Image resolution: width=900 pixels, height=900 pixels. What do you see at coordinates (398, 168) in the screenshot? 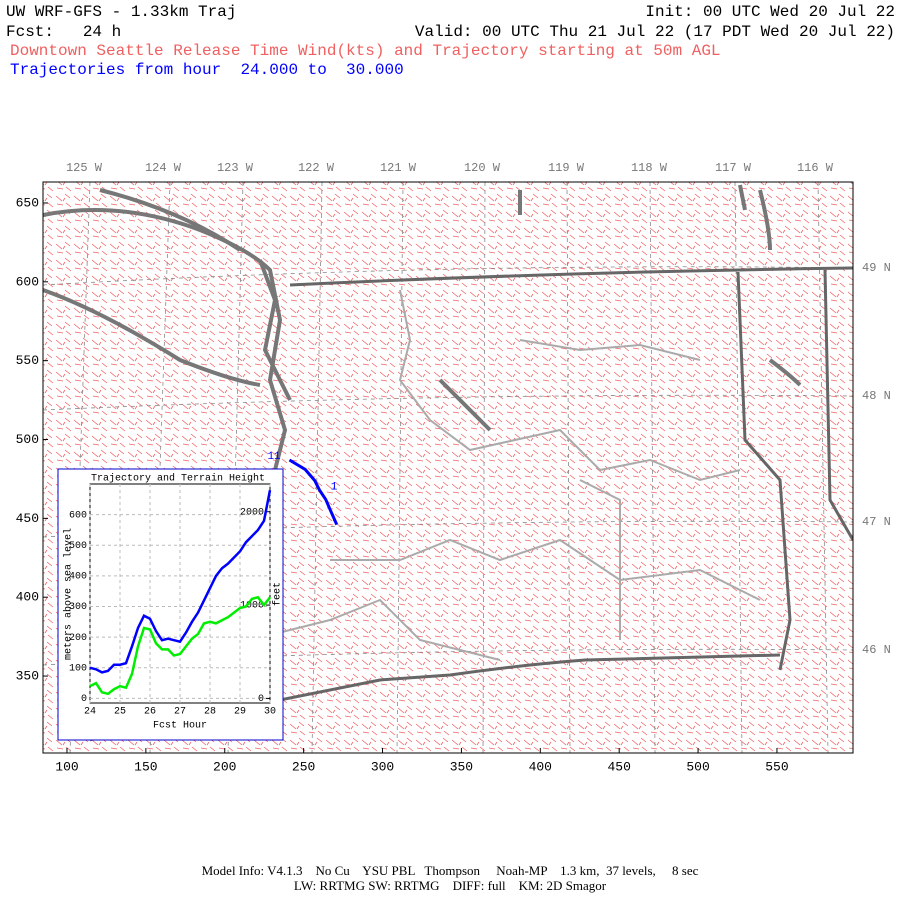
I see `longitude-label: 121 W` at bounding box center [398, 168].